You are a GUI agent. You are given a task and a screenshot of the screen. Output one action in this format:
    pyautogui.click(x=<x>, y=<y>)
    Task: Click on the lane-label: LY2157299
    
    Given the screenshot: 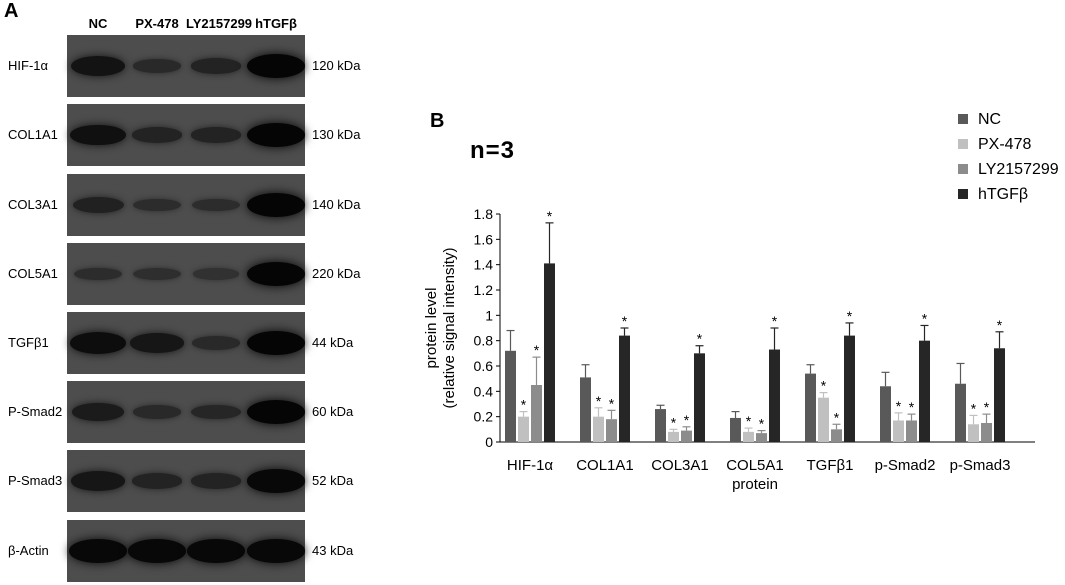 What is the action you would take?
    pyautogui.click(x=219, y=23)
    